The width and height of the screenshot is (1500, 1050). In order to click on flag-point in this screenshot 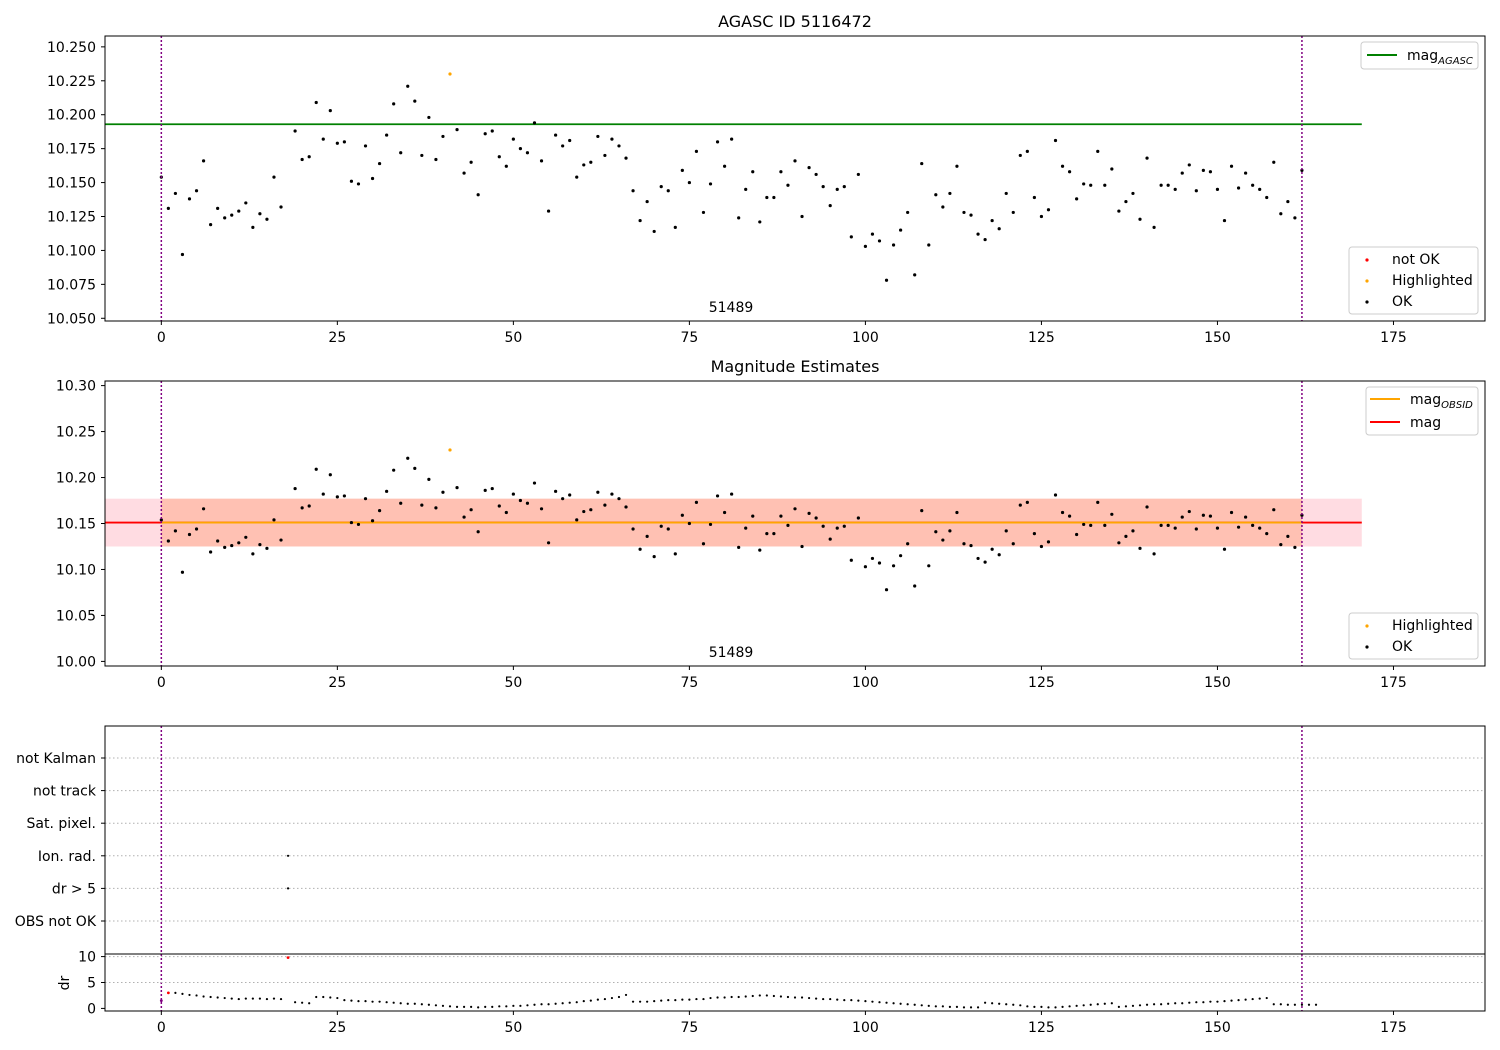, I will do `click(288, 888)`.